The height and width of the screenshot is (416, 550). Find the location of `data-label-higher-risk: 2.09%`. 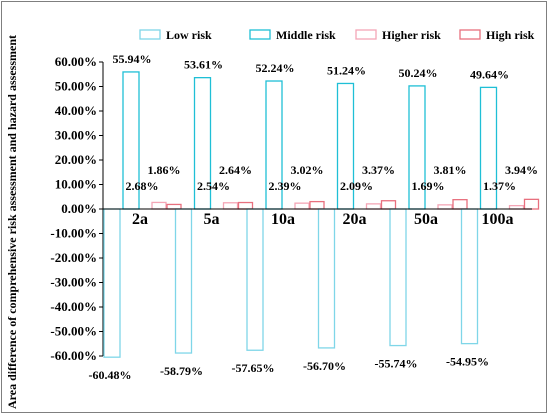

data-label-higher-risk: 2.09% is located at coordinates (356, 186).